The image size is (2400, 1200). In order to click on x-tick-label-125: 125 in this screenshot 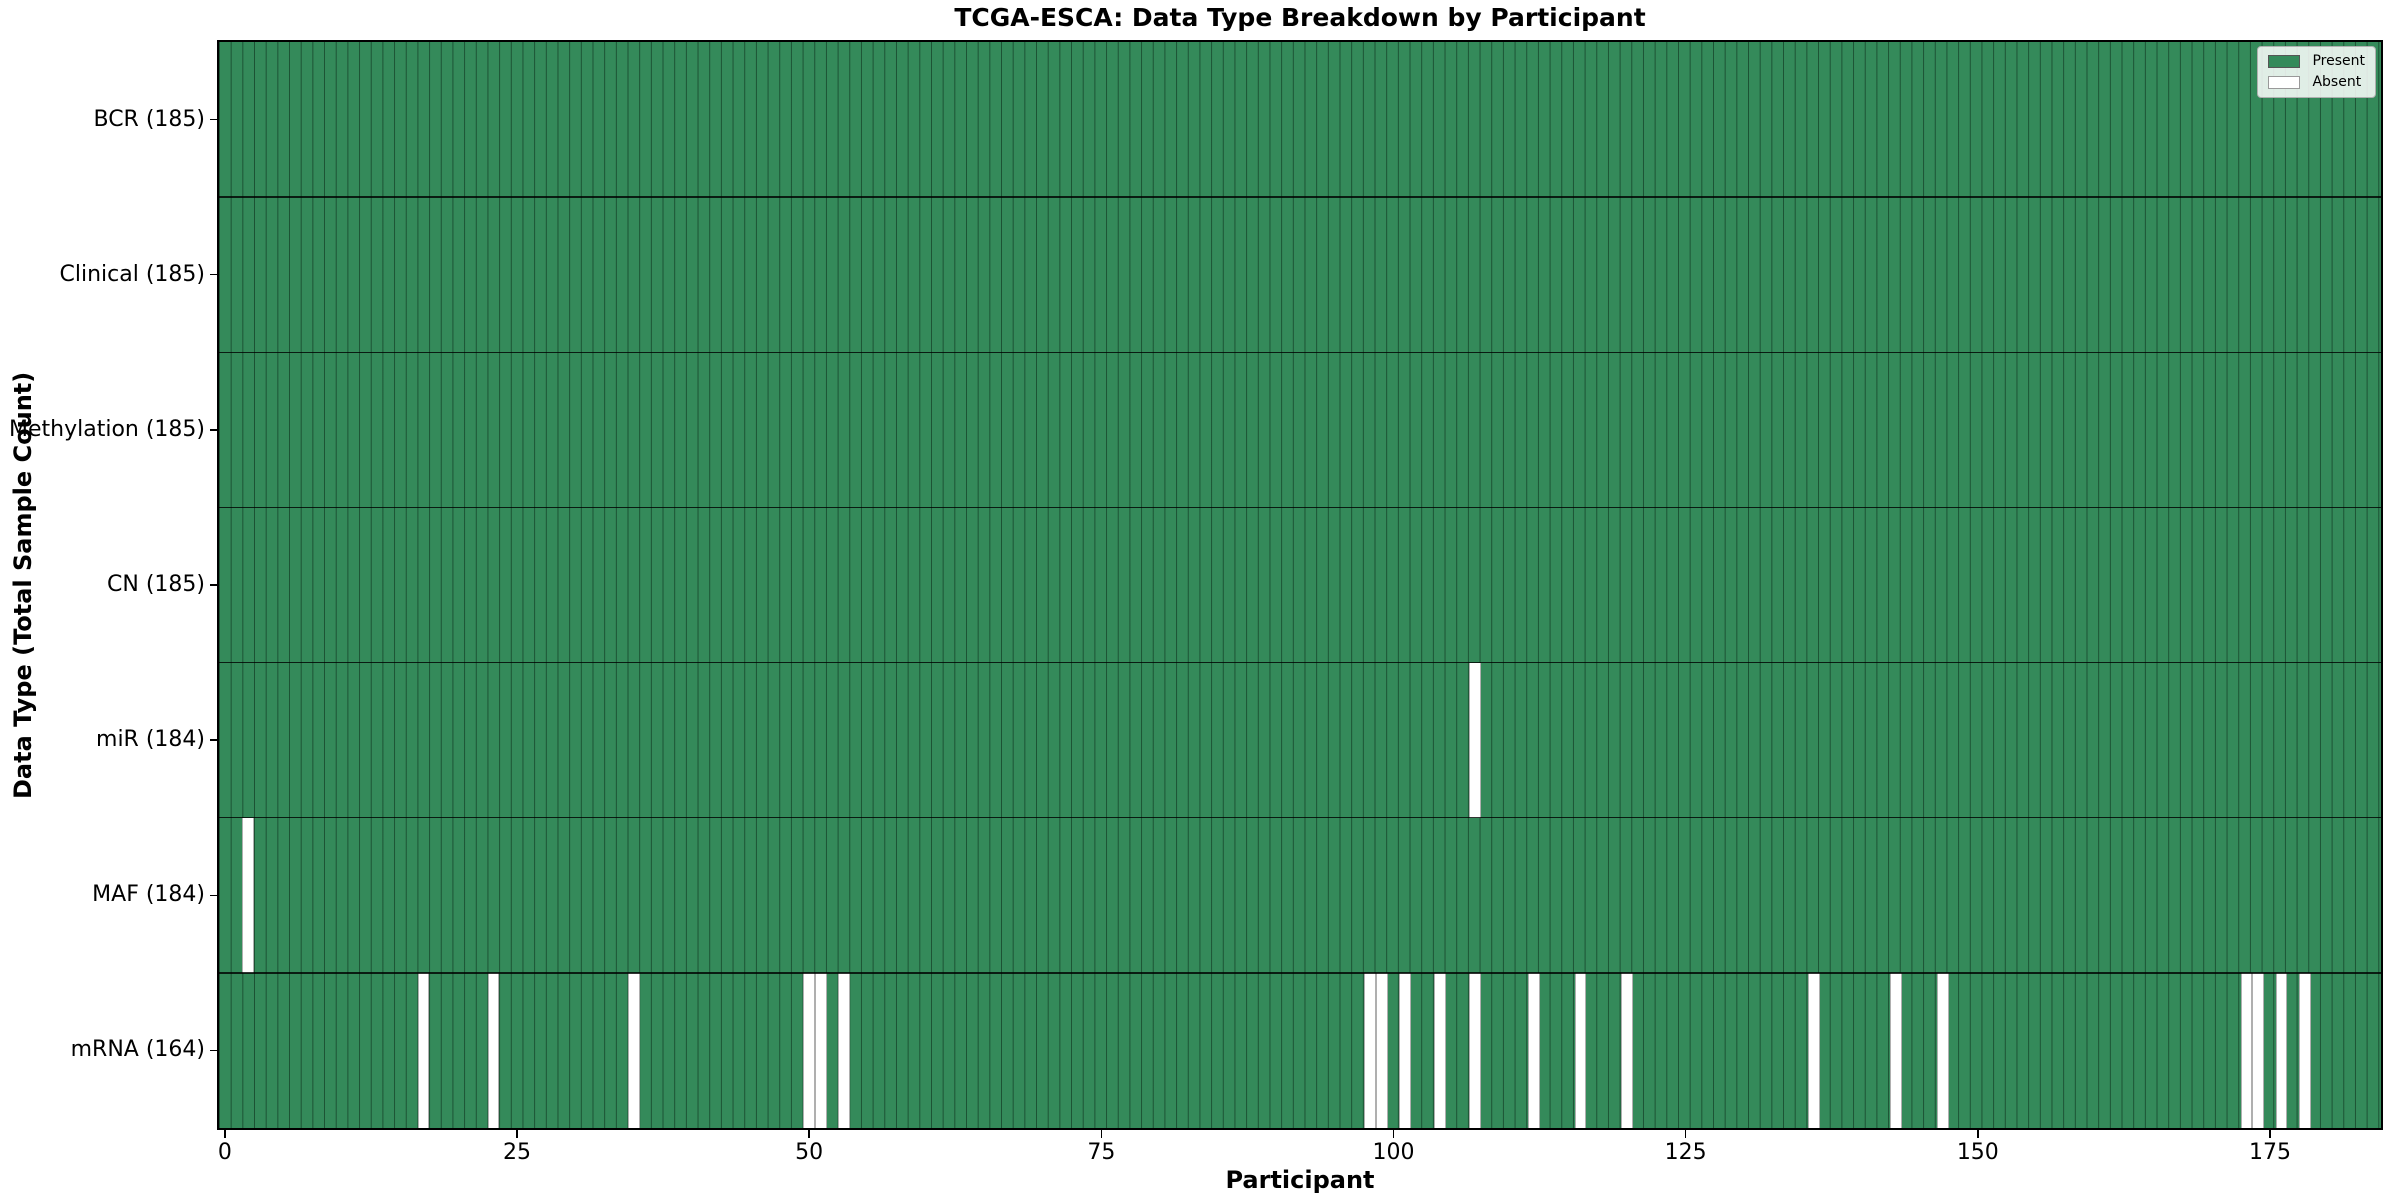, I will do `click(1685, 1152)`.